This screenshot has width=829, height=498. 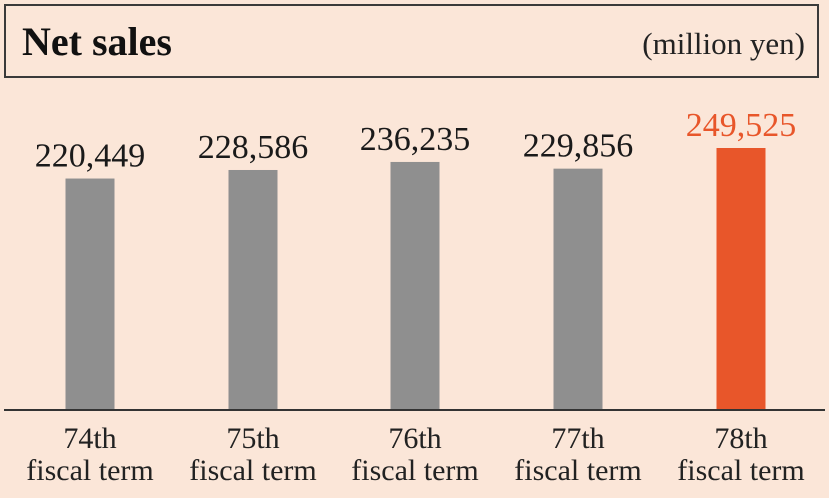 What do you see at coordinates (252, 438) in the screenshot?
I see `x-tick-label-1-0: 75th` at bounding box center [252, 438].